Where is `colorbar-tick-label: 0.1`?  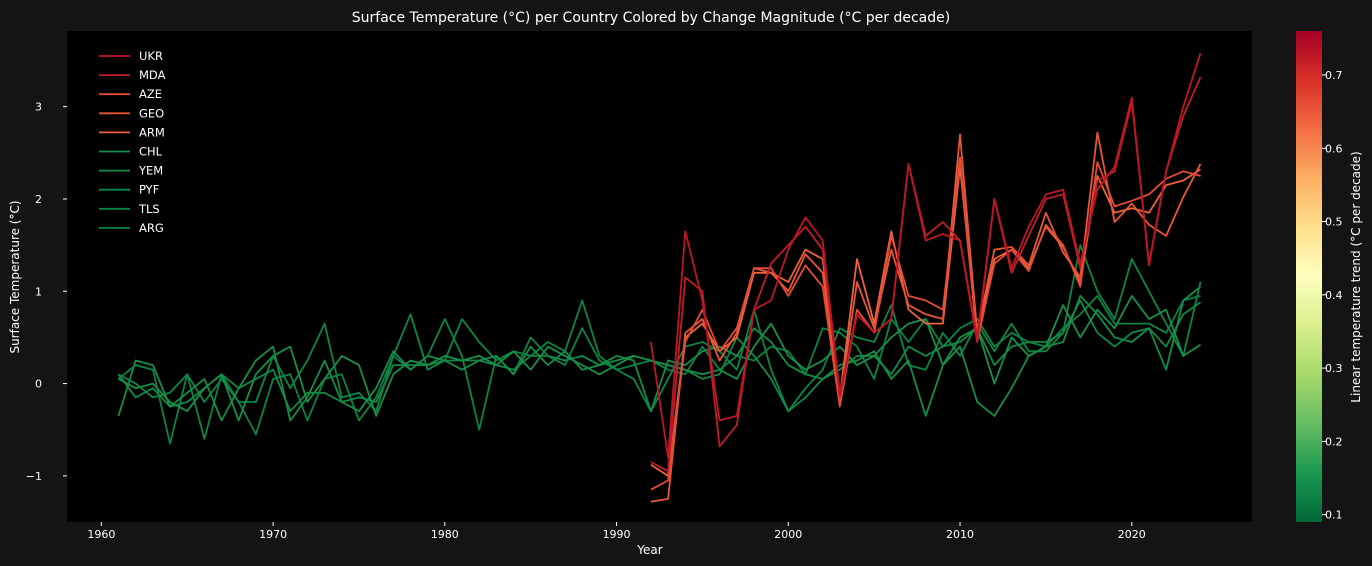 colorbar-tick-label: 0.1 is located at coordinates (1334, 515).